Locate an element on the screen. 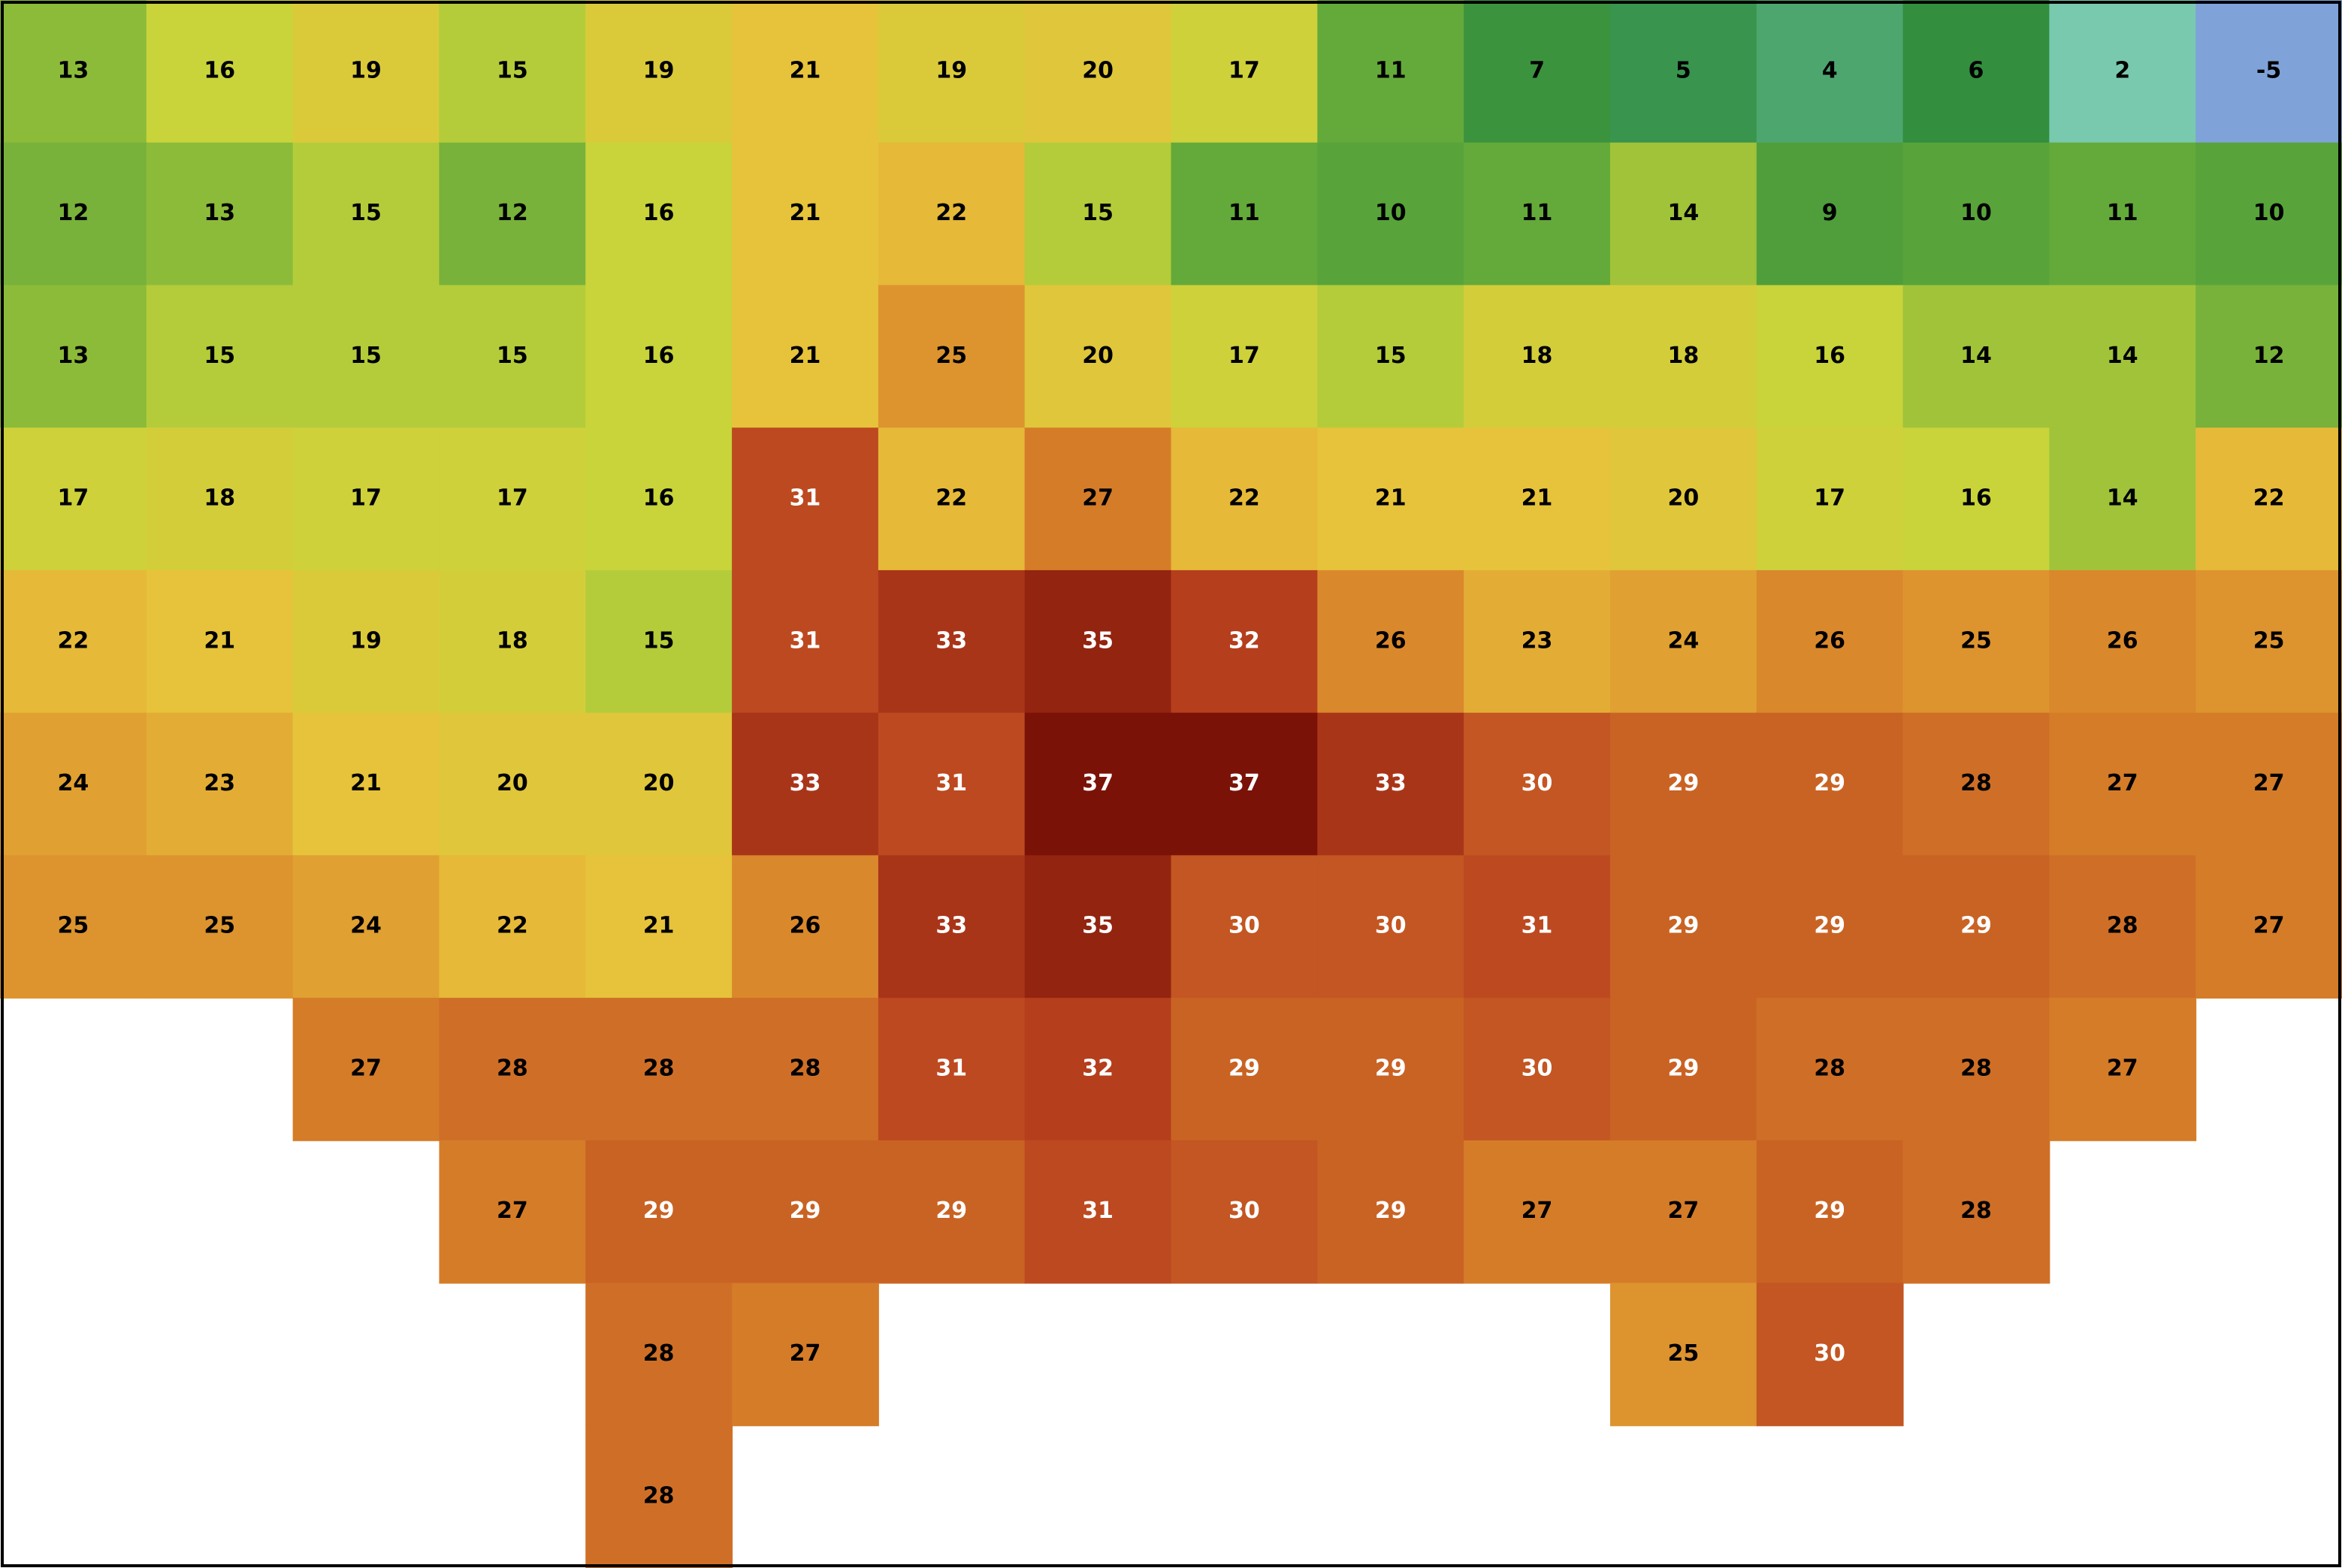 The width and height of the screenshot is (2342, 1568). temperature-label: 24 is located at coordinates (1683, 640).